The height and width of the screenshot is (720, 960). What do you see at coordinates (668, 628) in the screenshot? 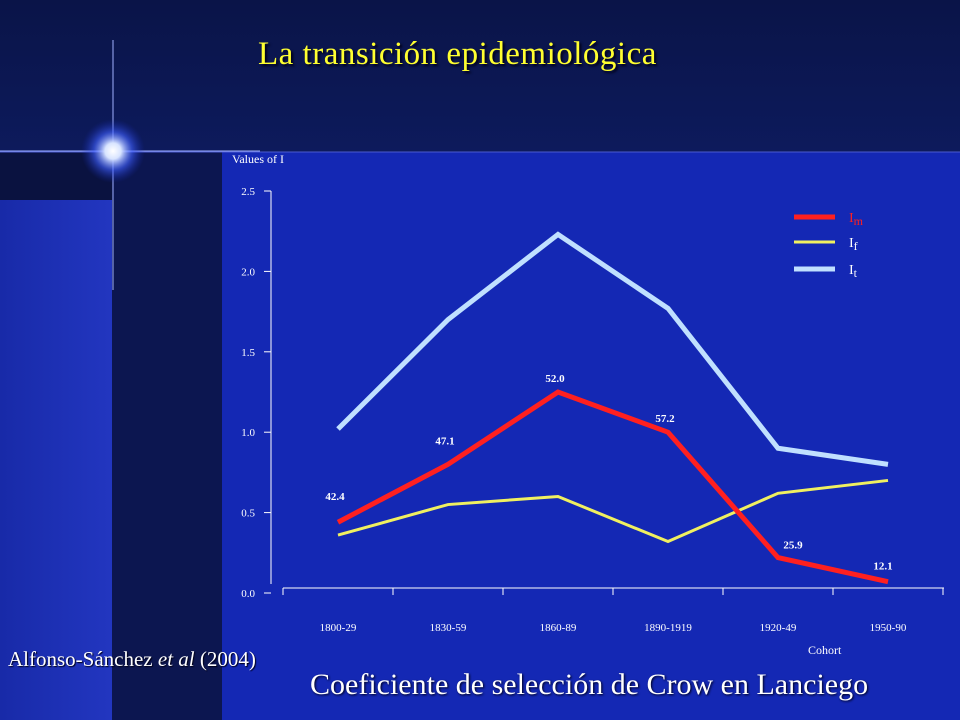
I see `x-tick-label: 1890-1919` at bounding box center [668, 628].